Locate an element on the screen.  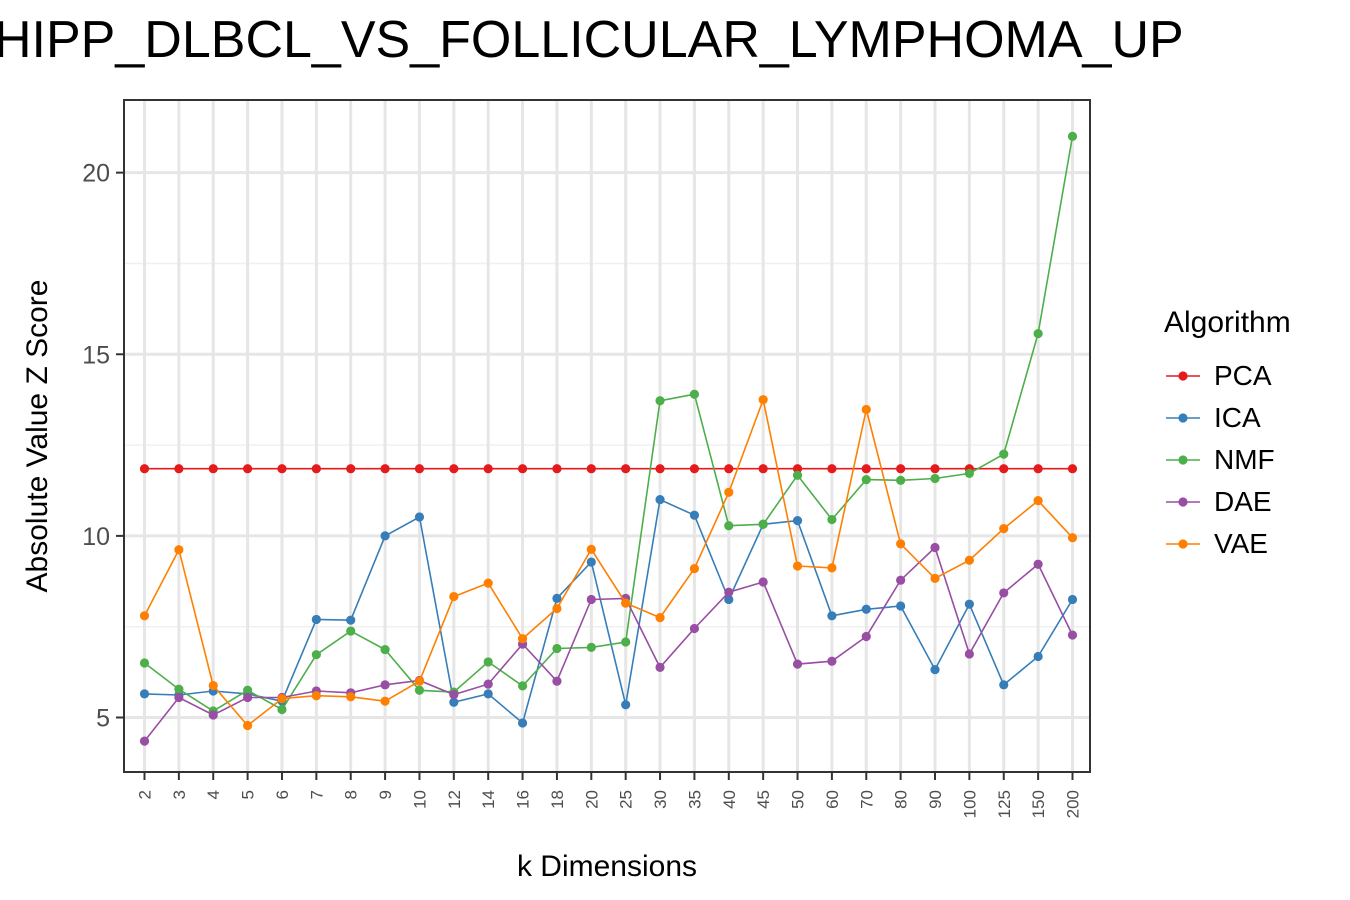
legend-label: PCA is located at coordinates (1243, 375).